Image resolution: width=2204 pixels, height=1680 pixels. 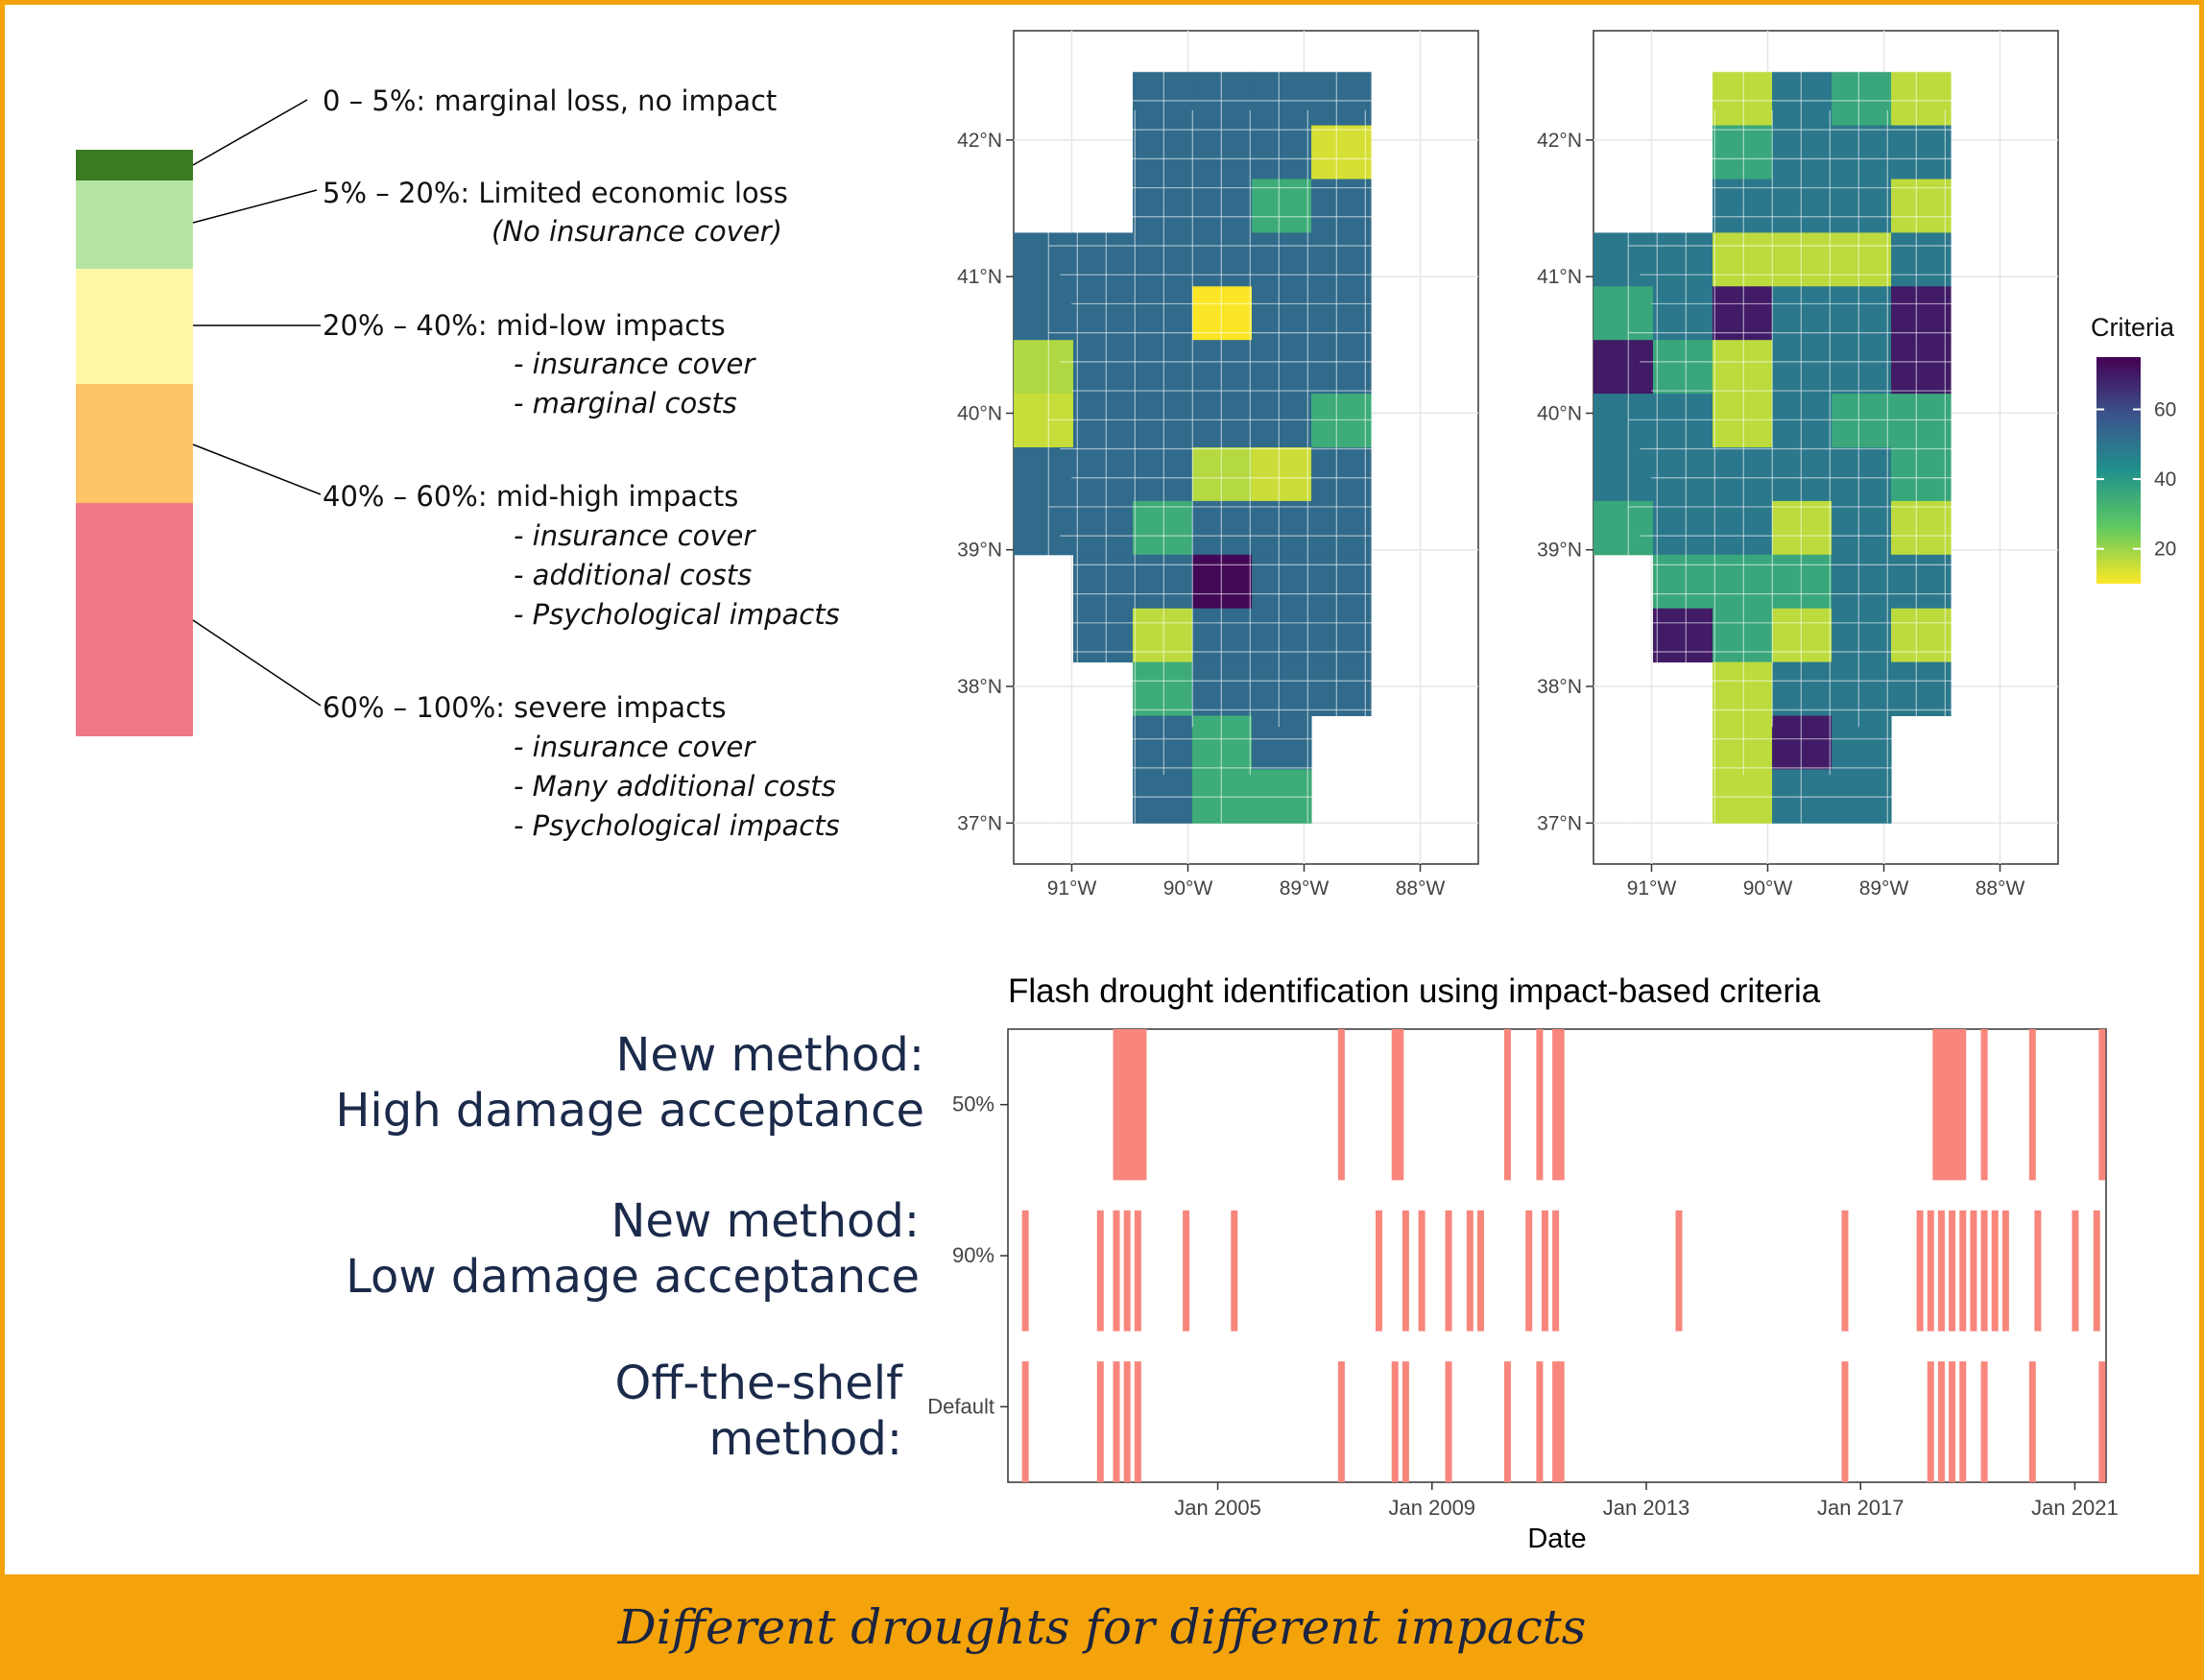 I want to click on timeline-x-tick: Jan 2021, so click(x=2075, y=1508).